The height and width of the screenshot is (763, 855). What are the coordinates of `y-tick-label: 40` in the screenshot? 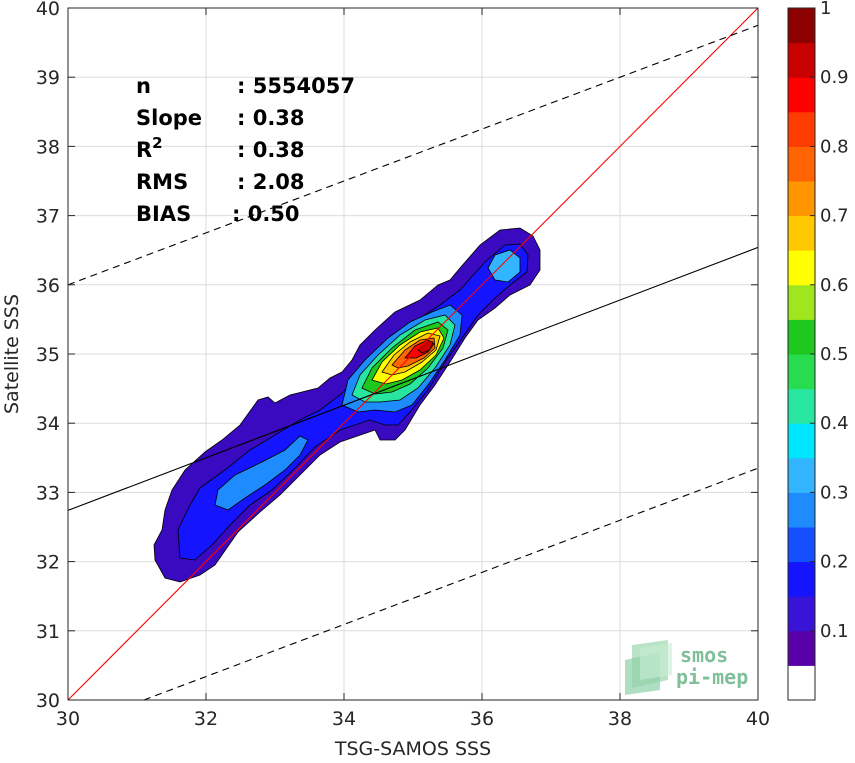 It's located at (48, 10).